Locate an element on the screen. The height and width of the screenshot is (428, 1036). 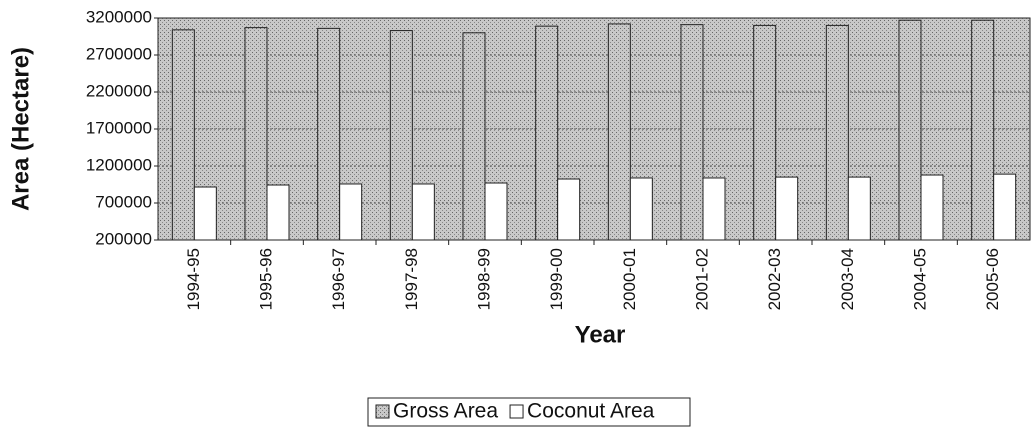
legend-label: Coconut Area is located at coordinates (591, 411).